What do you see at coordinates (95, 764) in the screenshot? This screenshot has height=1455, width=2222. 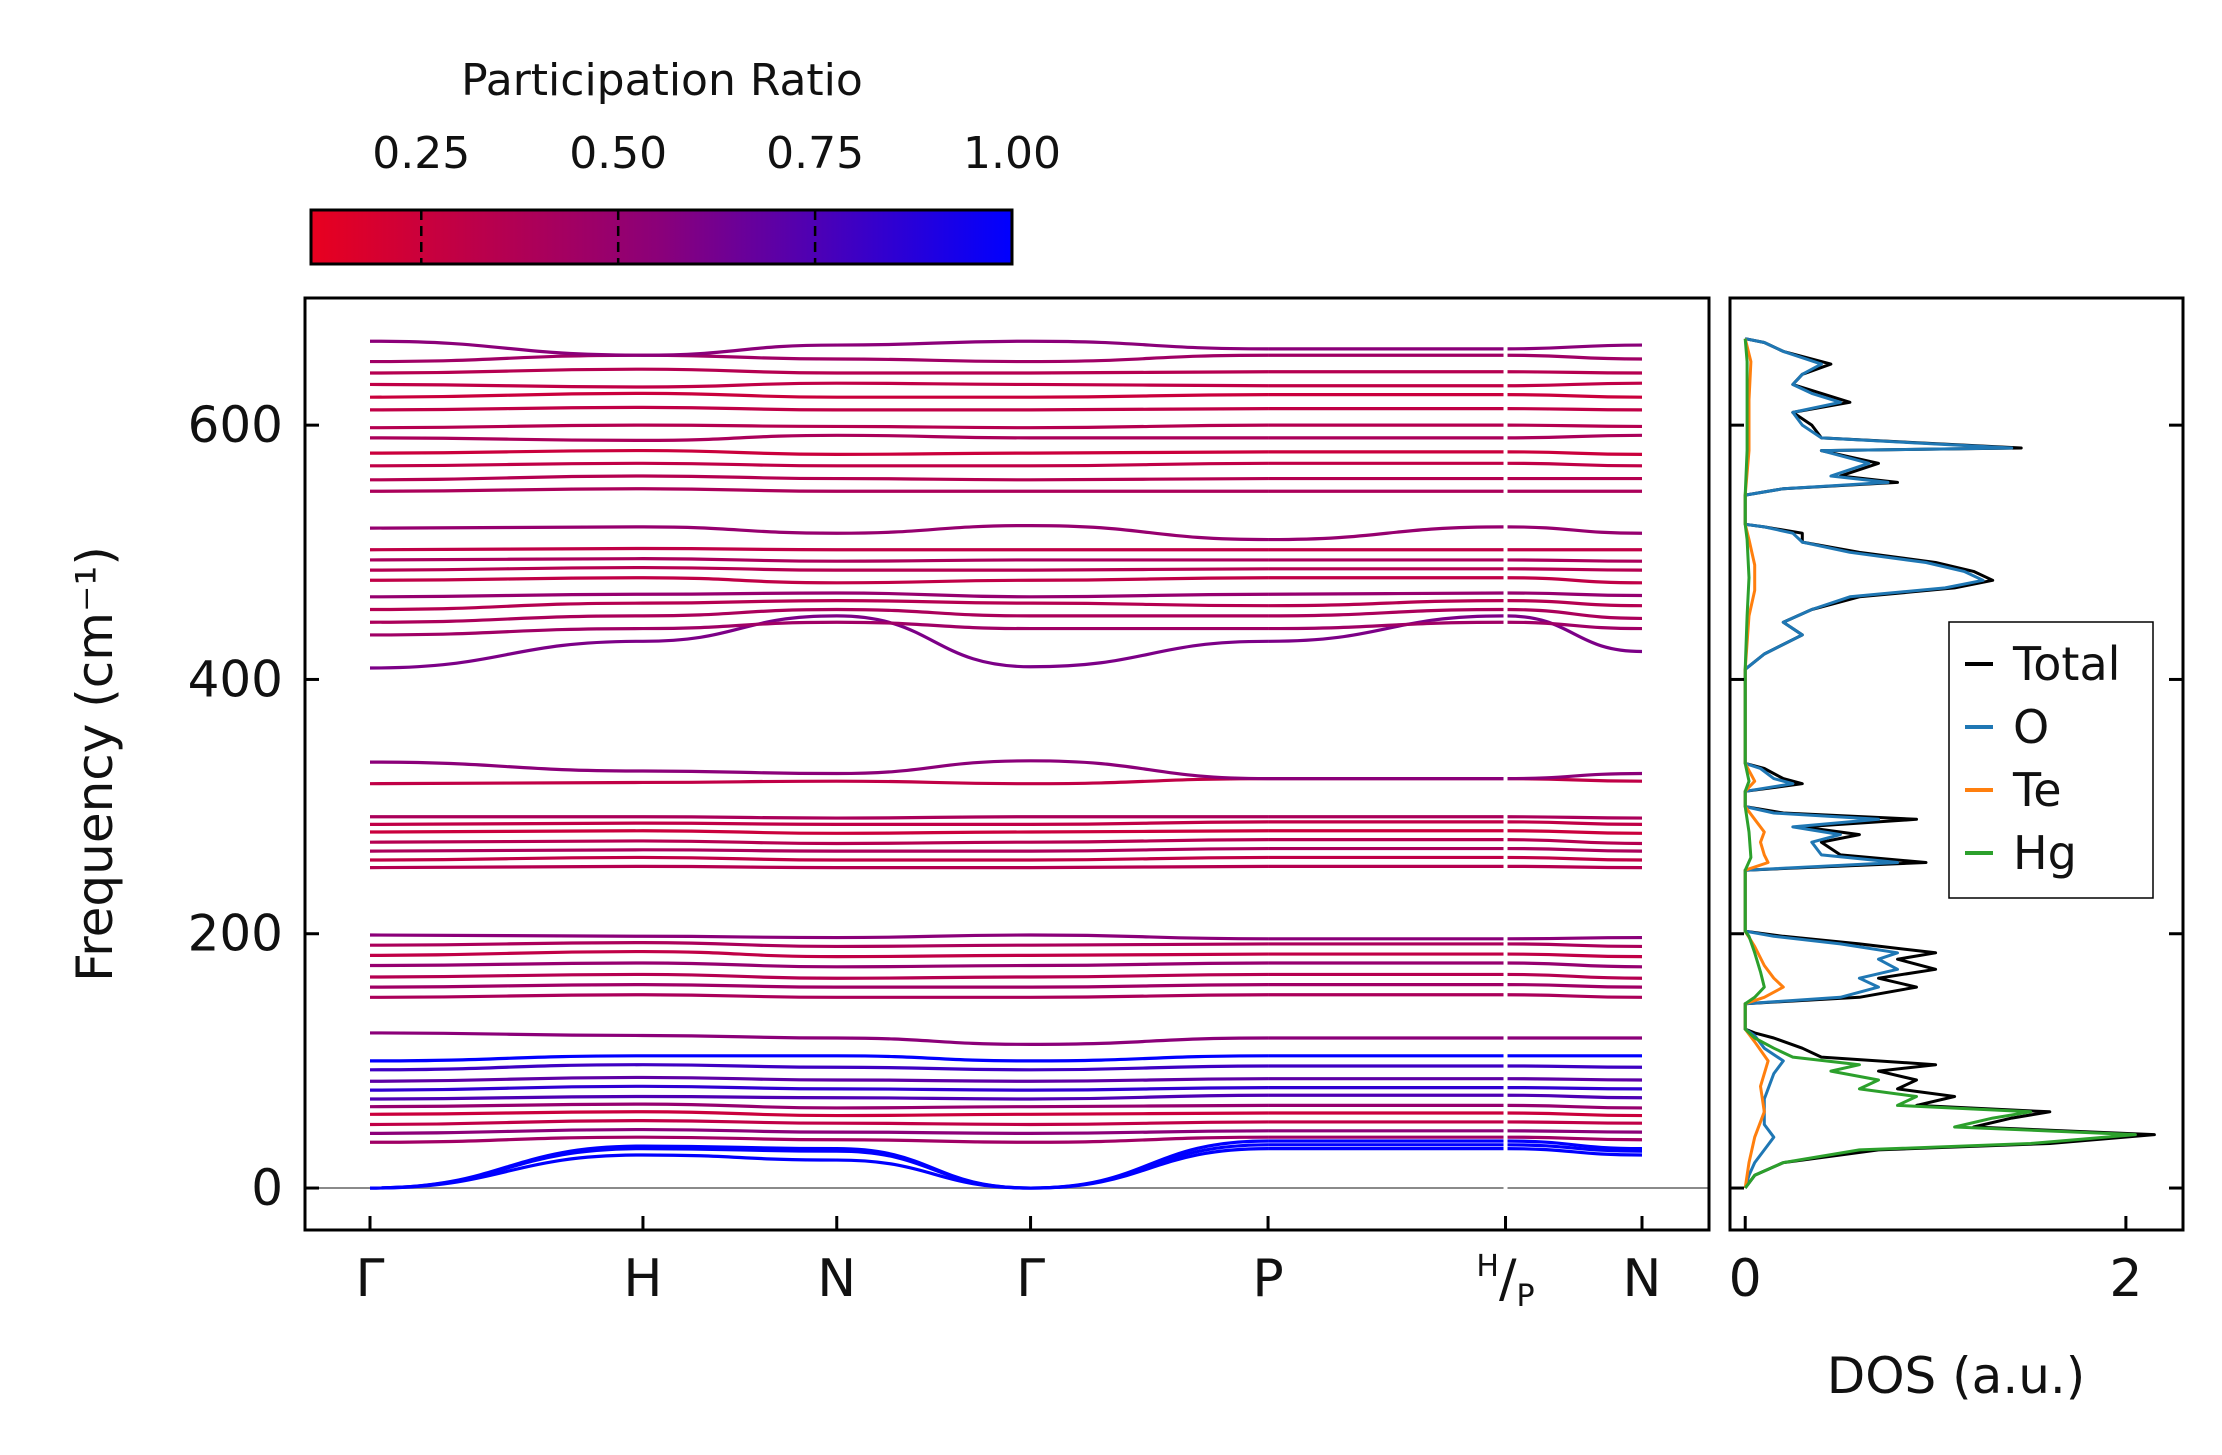 I see `band-ylabel: Frequency (cm⁻¹)` at bounding box center [95, 764].